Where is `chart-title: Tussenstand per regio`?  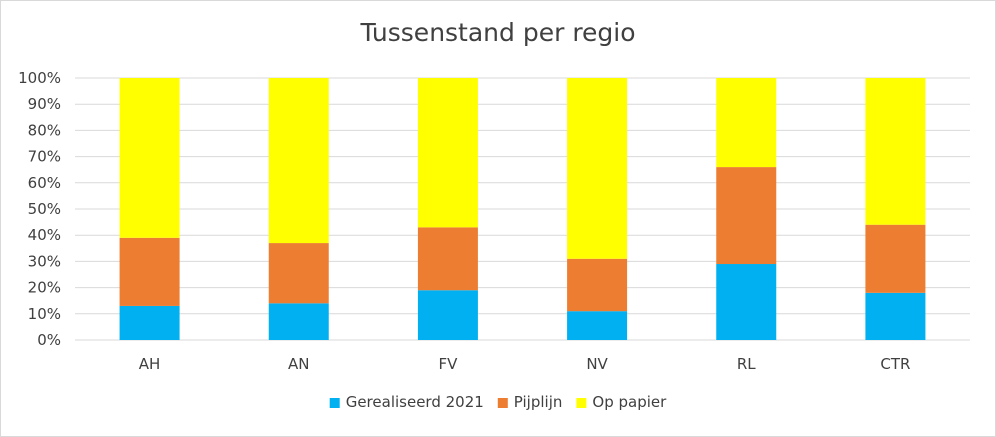
chart-title: Tussenstand per regio is located at coordinates (498, 32).